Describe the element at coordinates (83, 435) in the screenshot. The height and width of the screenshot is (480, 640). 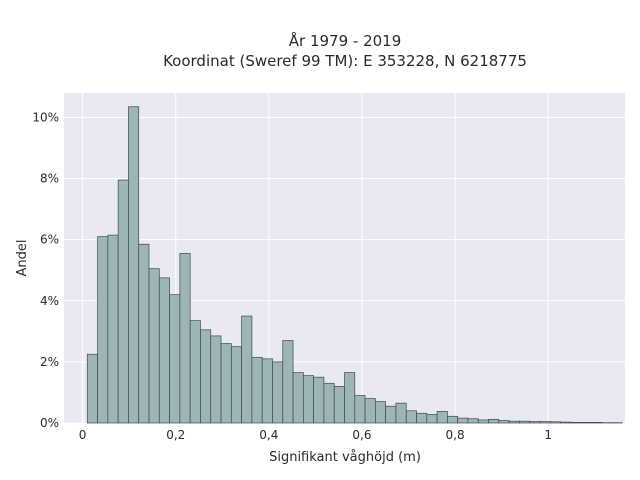
I see `x-tick-label: 0` at that location.